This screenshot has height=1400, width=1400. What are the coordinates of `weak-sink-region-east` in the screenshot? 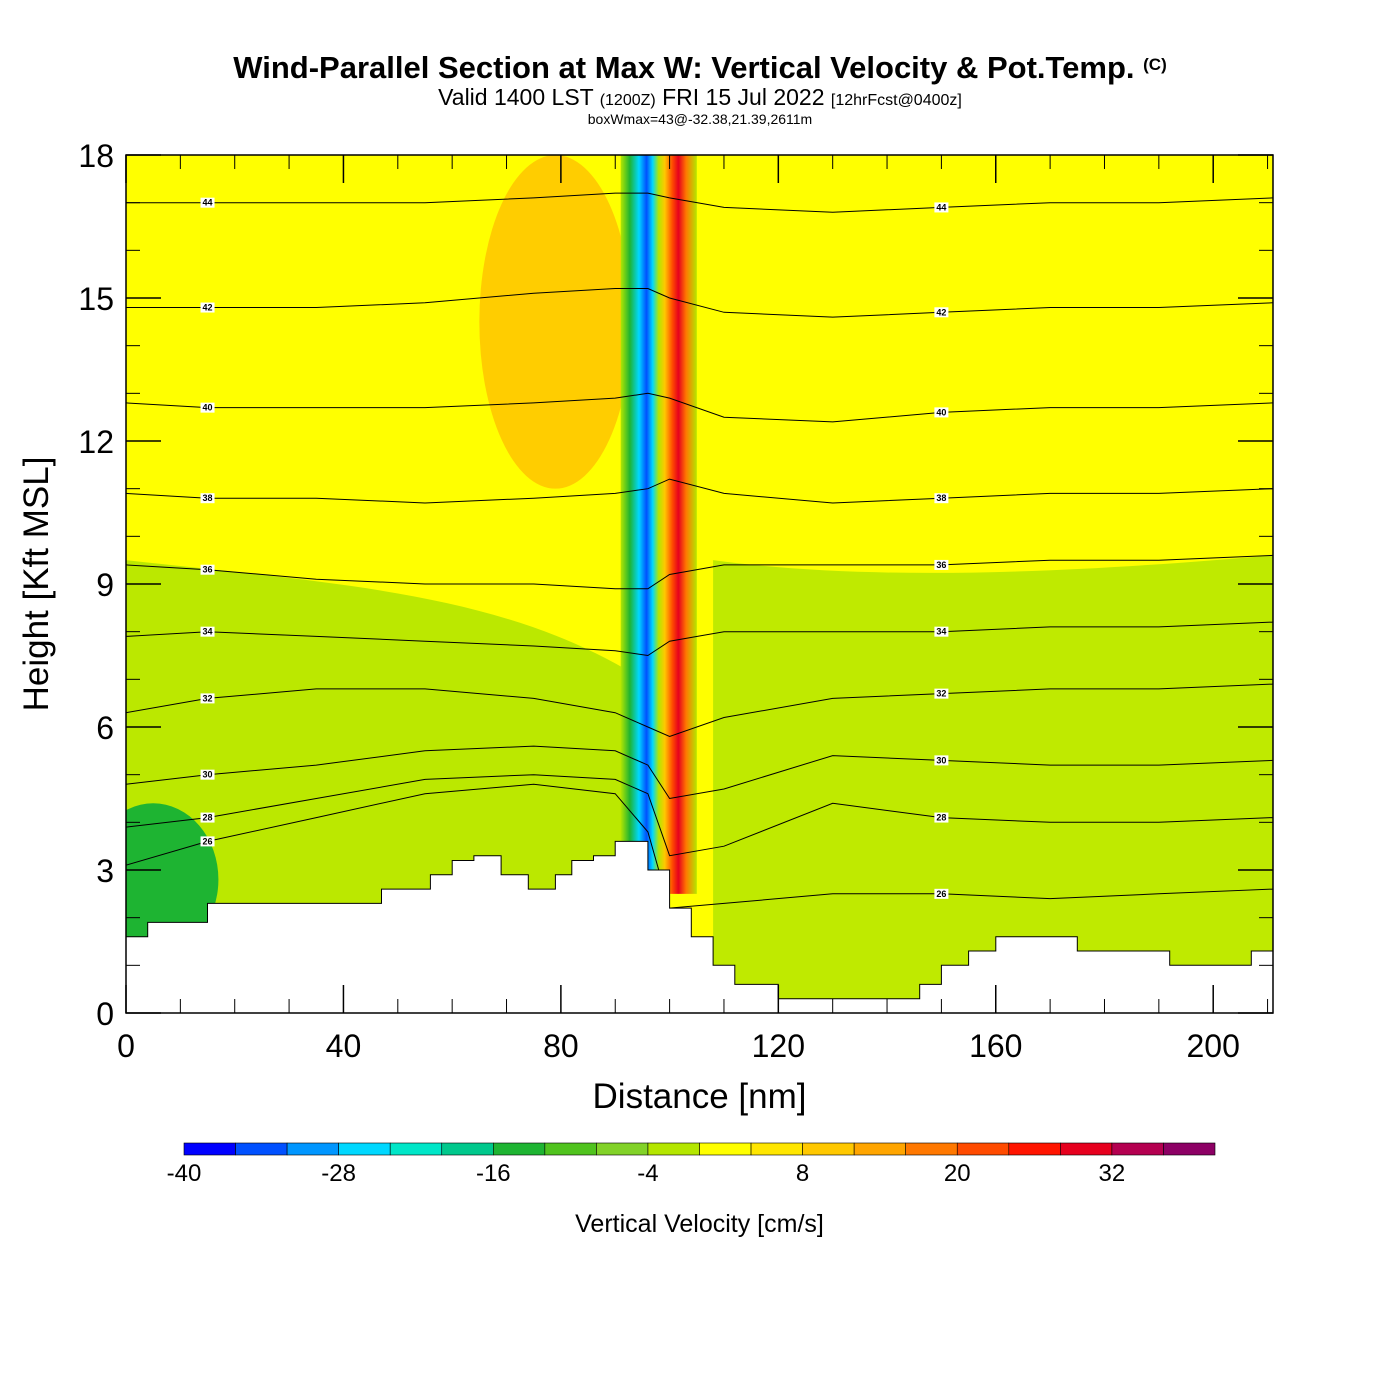 It's located at (993, 784).